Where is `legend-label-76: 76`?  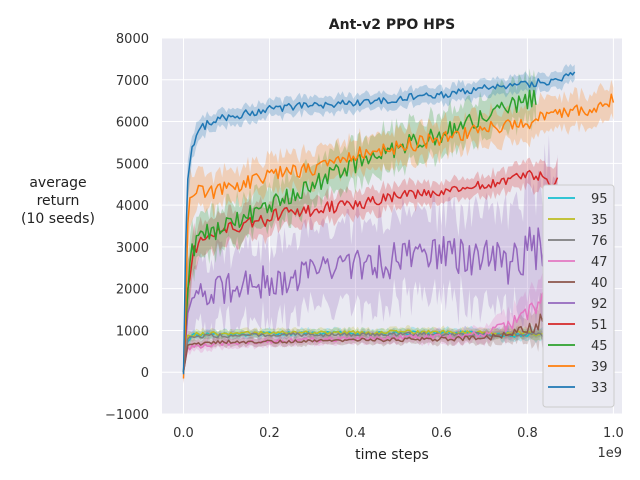
legend-label-76: 76 is located at coordinates (599, 241).